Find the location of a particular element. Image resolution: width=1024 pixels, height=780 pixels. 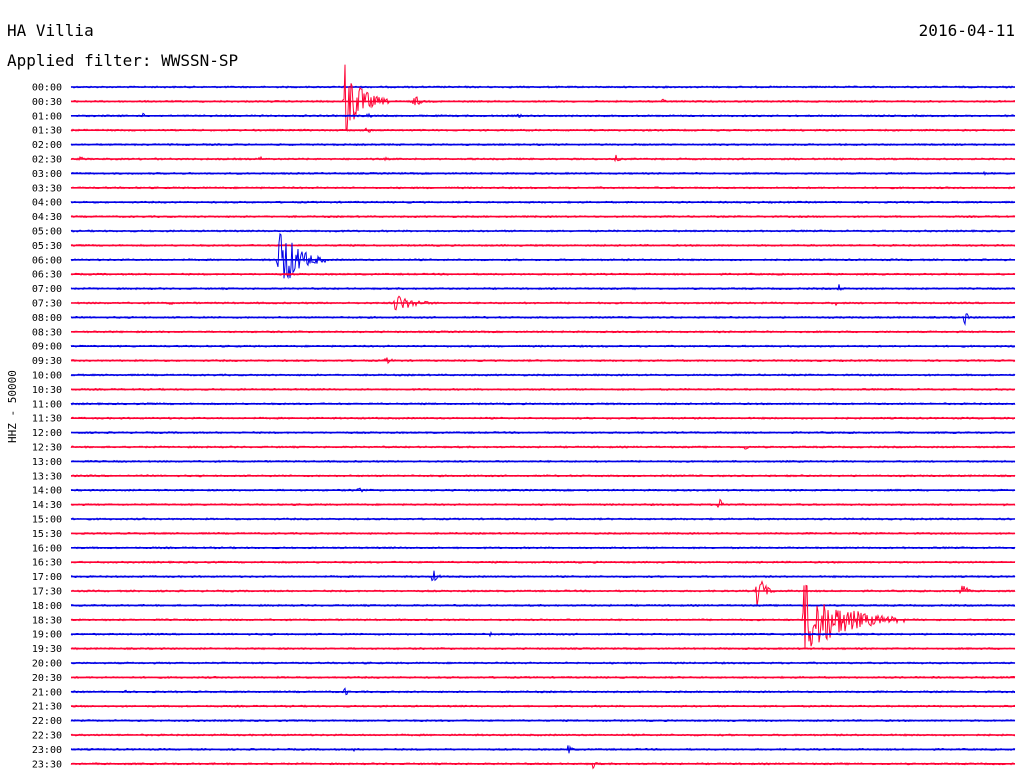

trace-row: 00:30 is located at coordinates (524, 98).